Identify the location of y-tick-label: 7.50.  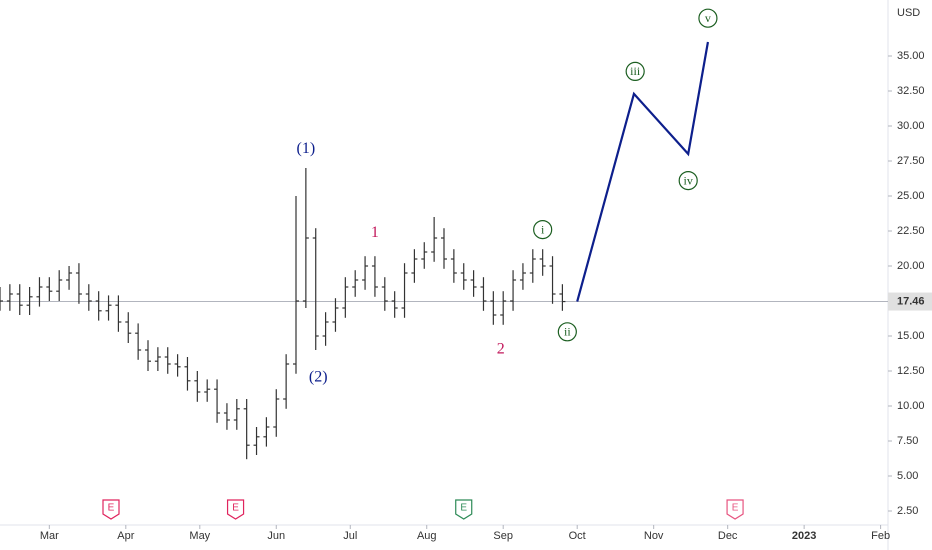
(907, 441).